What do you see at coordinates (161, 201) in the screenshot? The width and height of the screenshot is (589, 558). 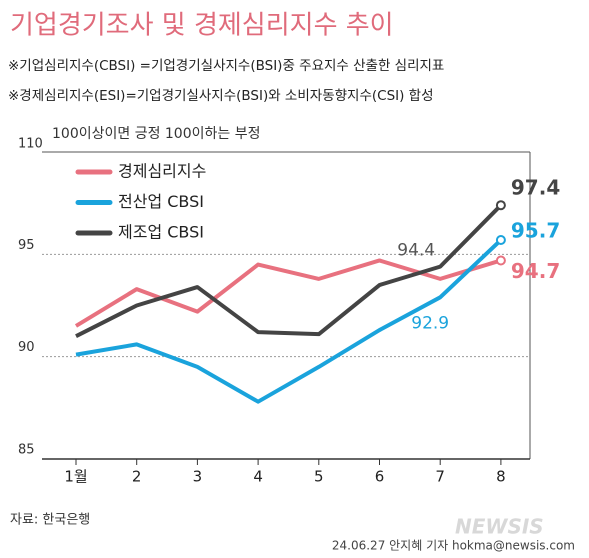 I see `legend-label: 전산업 CBSI` at bounding box center [161, 201].